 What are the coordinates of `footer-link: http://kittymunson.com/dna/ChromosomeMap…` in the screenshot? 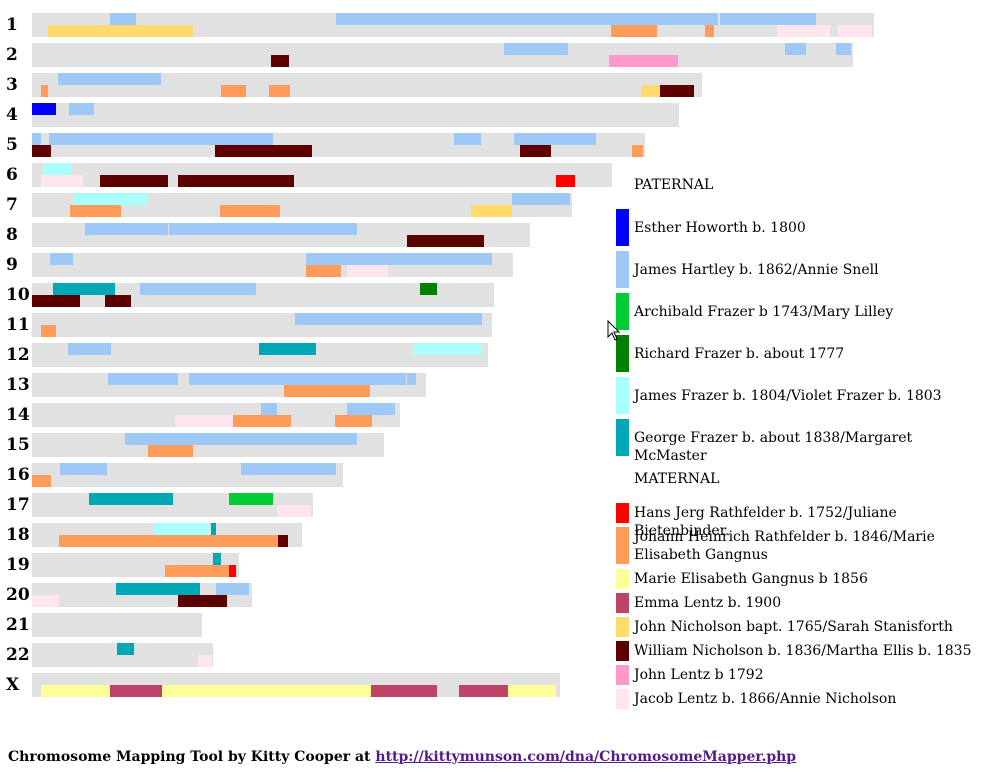 It's located at (586, 757).